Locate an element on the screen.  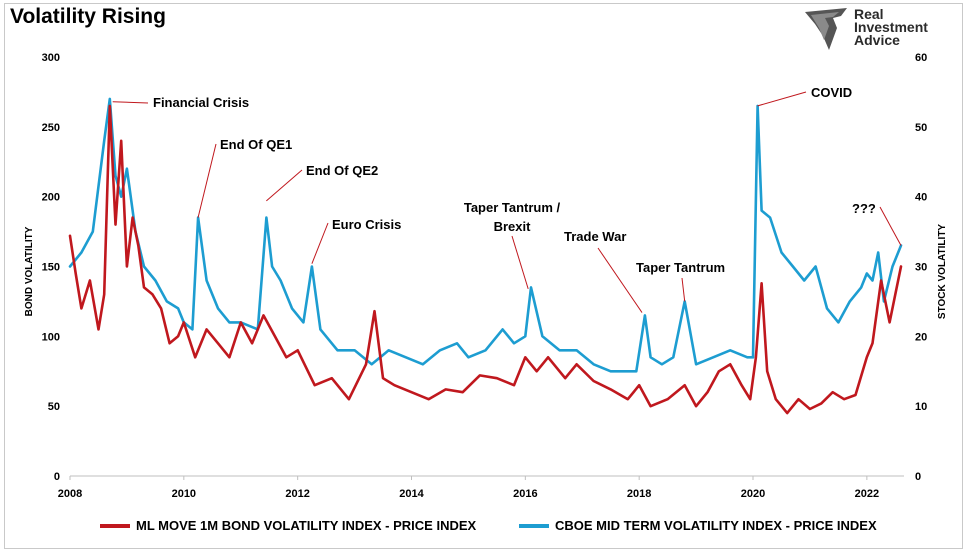
logo-line-1: Real is located at coordinates (869, 14).